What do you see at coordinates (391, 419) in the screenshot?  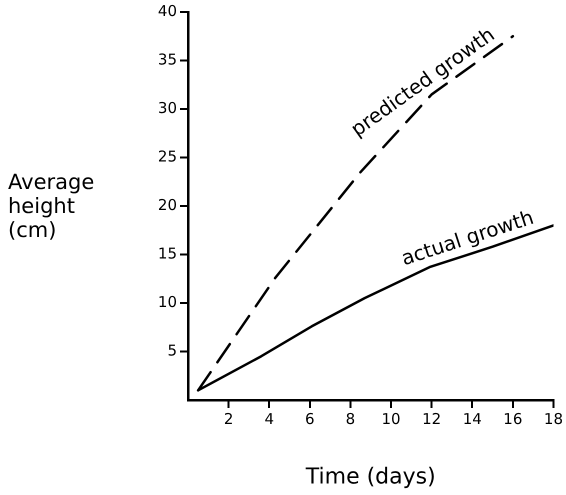 I see `x-tick-label: 10` at bounding box center [391, 419].